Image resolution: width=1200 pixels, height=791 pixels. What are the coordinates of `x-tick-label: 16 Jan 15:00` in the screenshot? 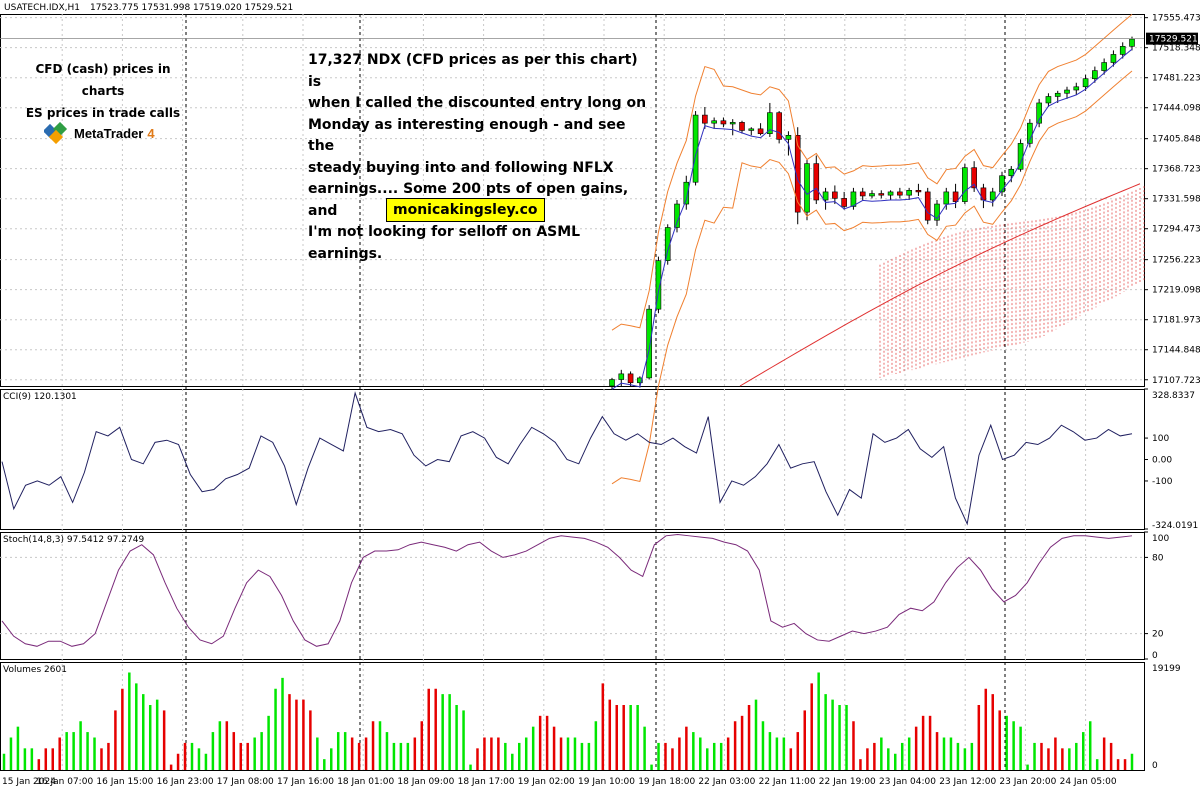 It's located at (124, 782).